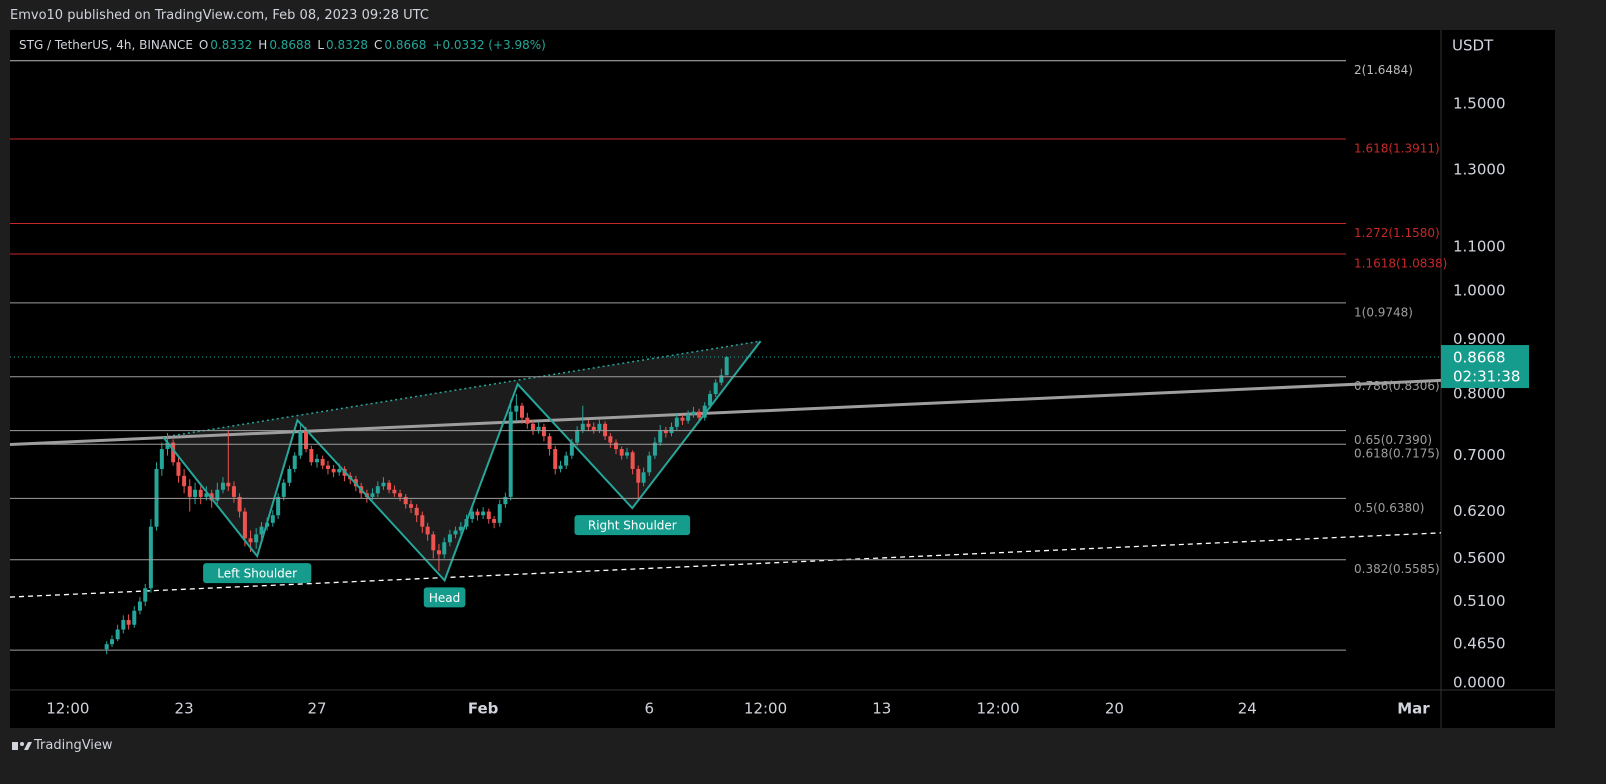 Image resolution: width=1606 pixels, height=784 pixels. Describe the element at coordinates (462, 461) in the screenshot. I see `pattern-area` at that location.